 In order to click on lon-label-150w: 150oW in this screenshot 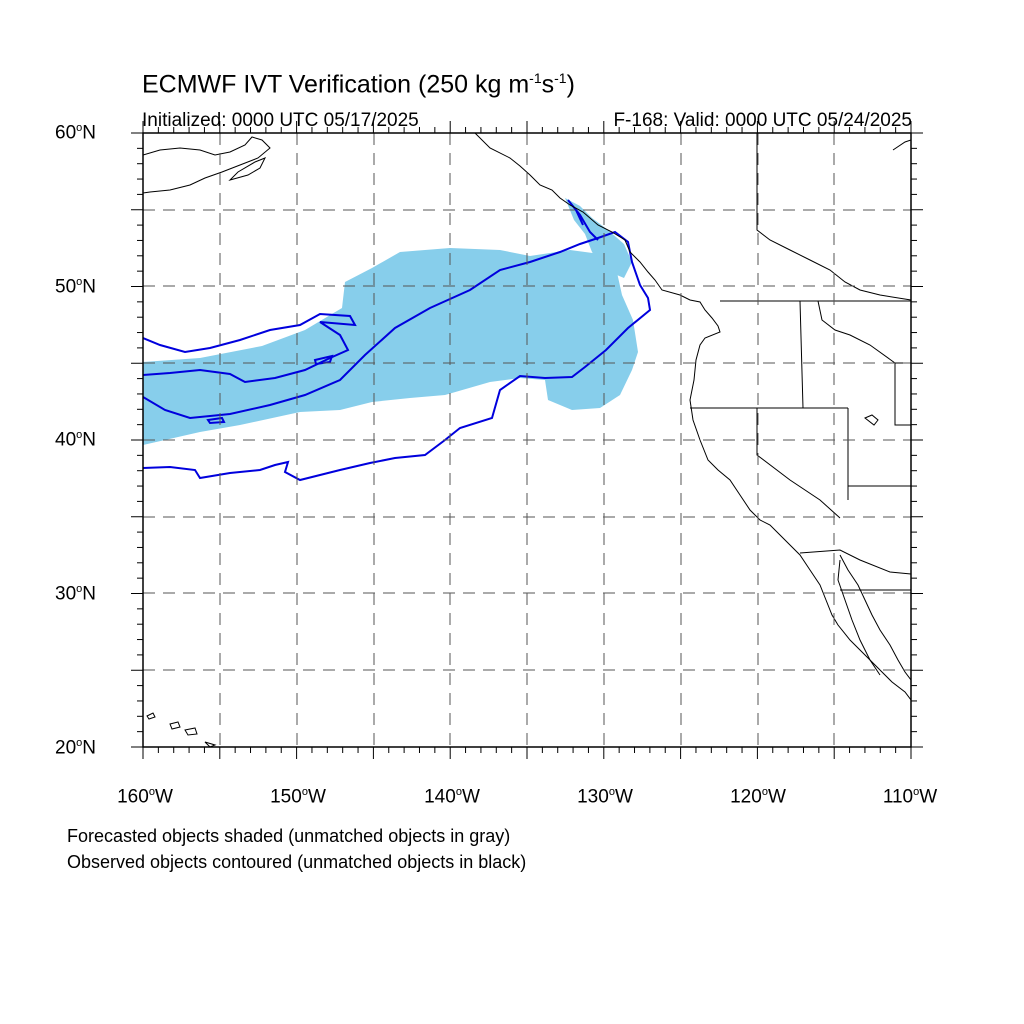, I will do `click(298, 797)`.